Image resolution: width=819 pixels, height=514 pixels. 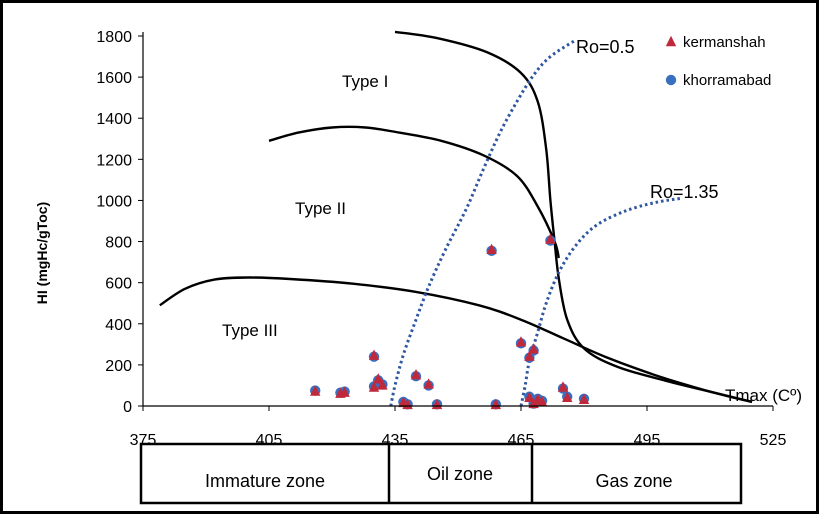 I want to click on legend-marker-khorramabad, so click(x=671, y=80).